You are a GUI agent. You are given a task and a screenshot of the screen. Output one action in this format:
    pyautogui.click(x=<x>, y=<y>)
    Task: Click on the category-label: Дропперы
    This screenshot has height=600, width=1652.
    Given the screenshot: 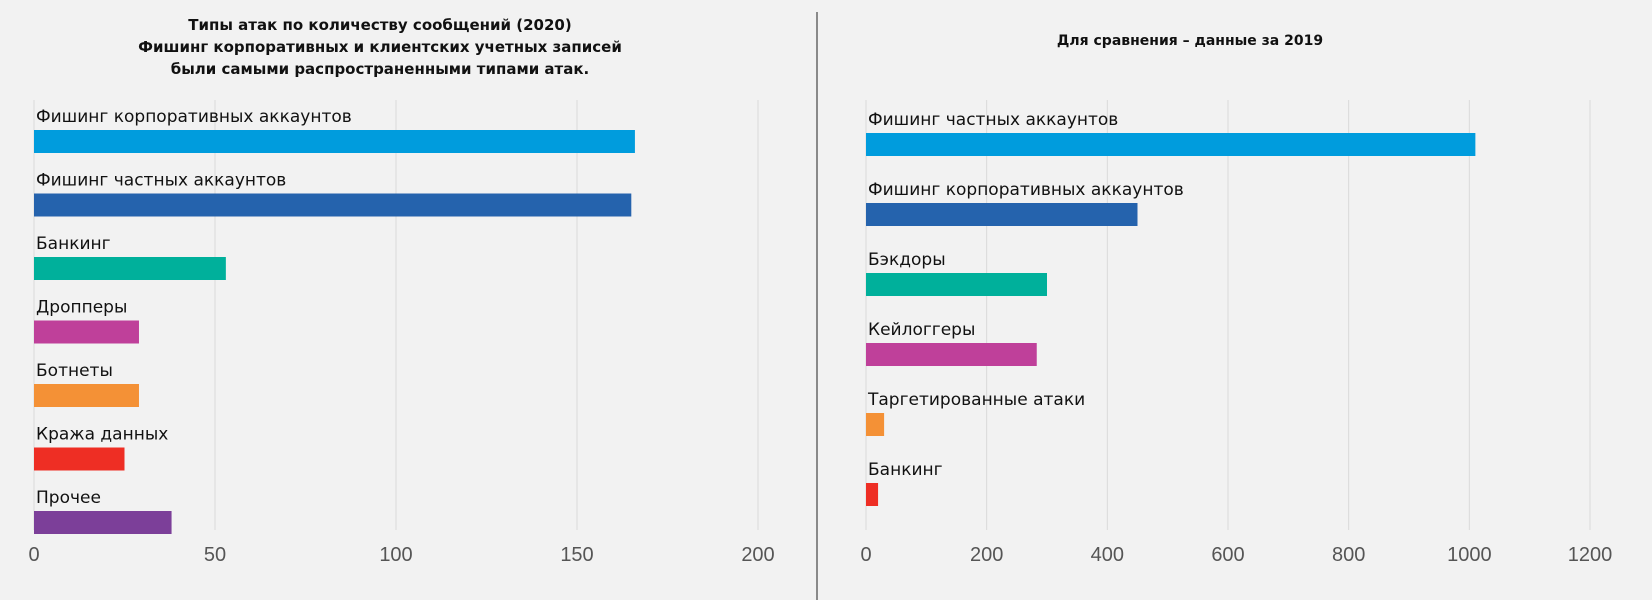 What is the action you would take?
    pyautogui.click(x=81, y=308)
    